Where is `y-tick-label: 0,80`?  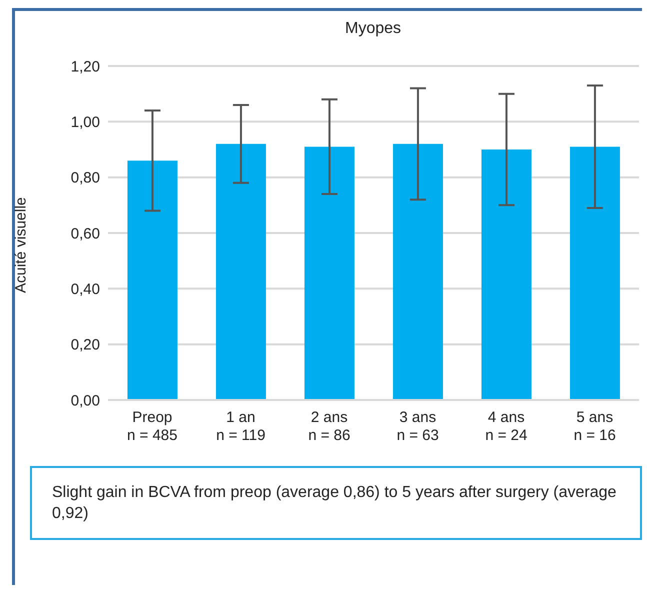
y-tick-label: 0,80 is located at coordinates (85, 178).